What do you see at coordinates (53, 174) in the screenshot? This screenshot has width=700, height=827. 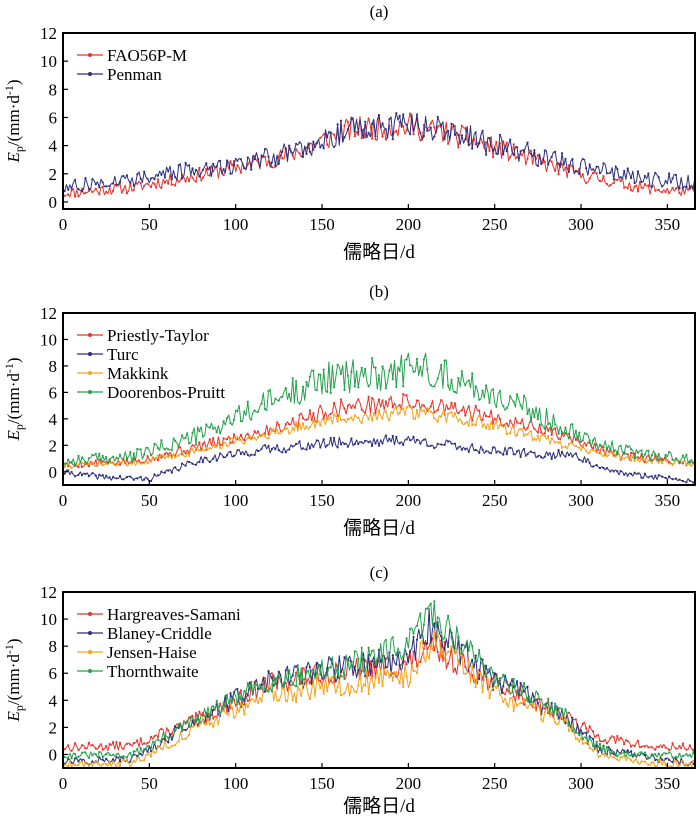 I see `y-tick-label: 2` at bounding box center [53, 174].